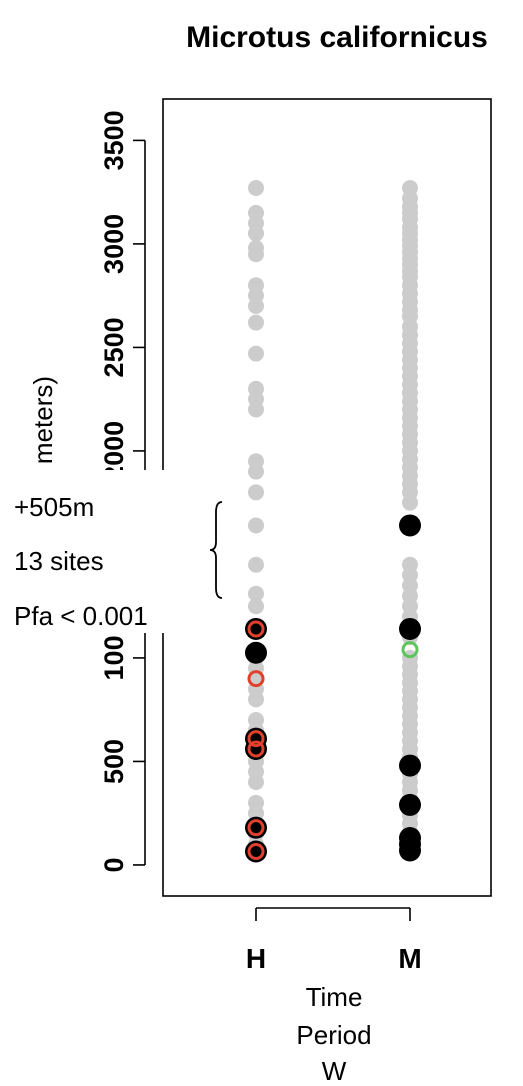 The image size is (523, 1086). Describe the element at coordinates (81, 616) in the screenshot. I see `annotation-pvalue: Pfa < 0.001` at that location.